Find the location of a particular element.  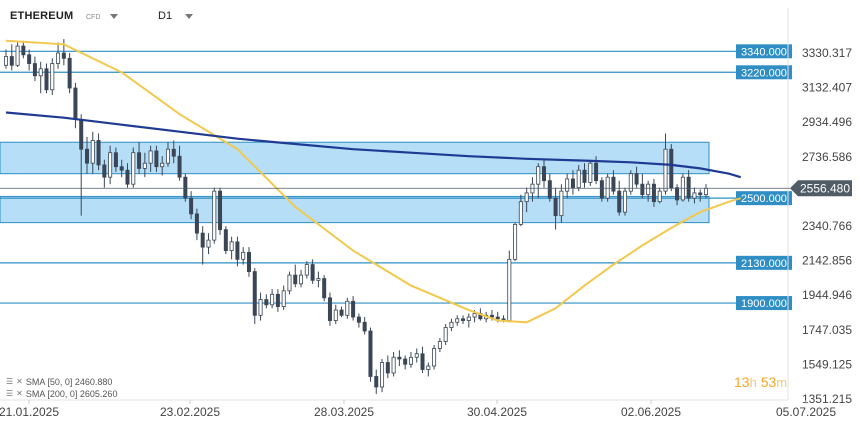

x-tick-label: 28.03.2025 is located at coordinates (344, 412).